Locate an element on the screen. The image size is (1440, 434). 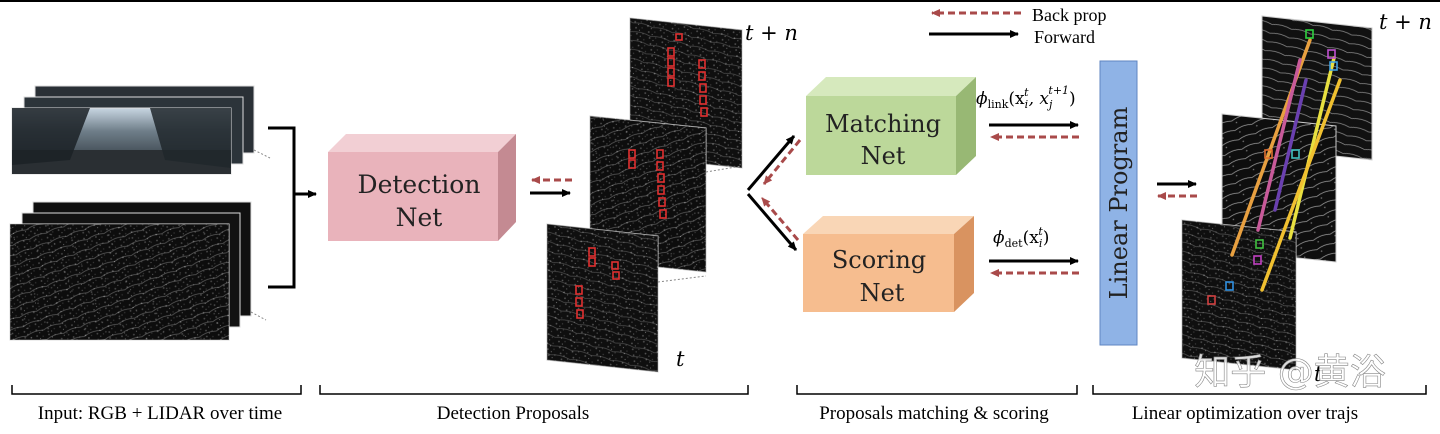
output-time-top: t + n is located at coordinates (1405, 22).